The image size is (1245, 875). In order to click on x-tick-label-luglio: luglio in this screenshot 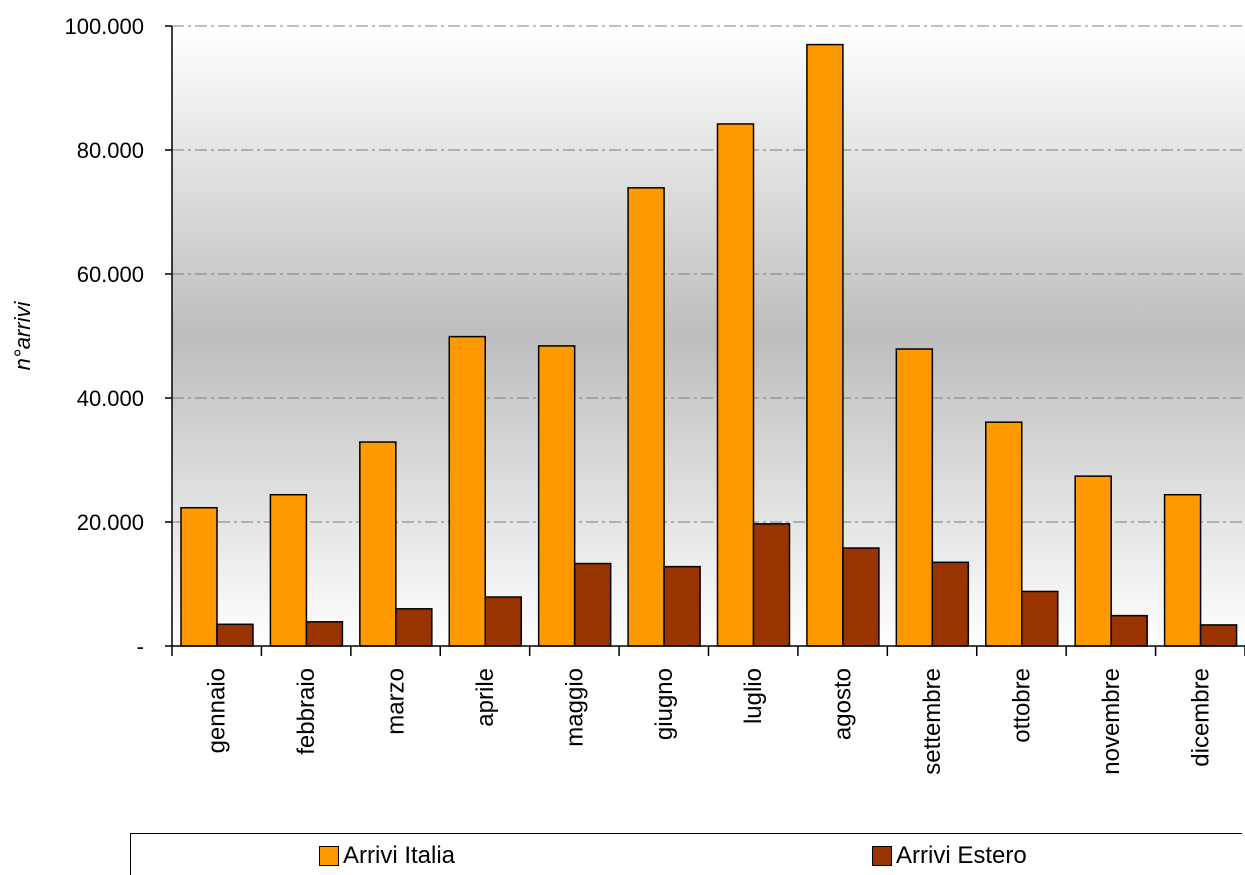, I will do `click(753, 696)`.